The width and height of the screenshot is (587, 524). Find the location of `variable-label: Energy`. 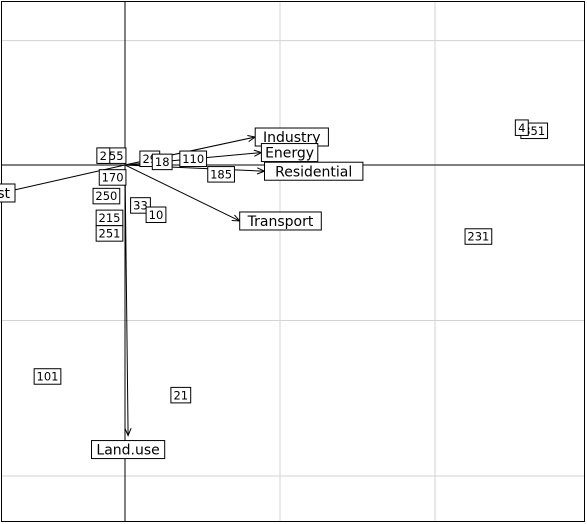

variable-label: Energy is located at coordinates (289, 153).